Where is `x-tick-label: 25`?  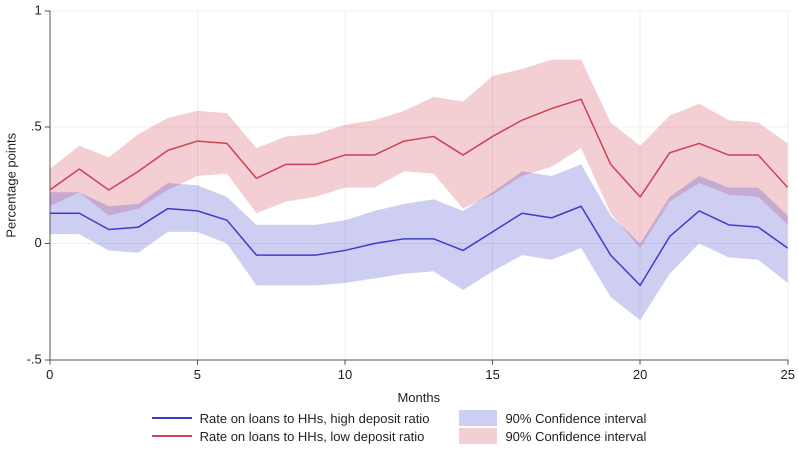
x-tick-label: 25 is located at coordinates (788, 374).